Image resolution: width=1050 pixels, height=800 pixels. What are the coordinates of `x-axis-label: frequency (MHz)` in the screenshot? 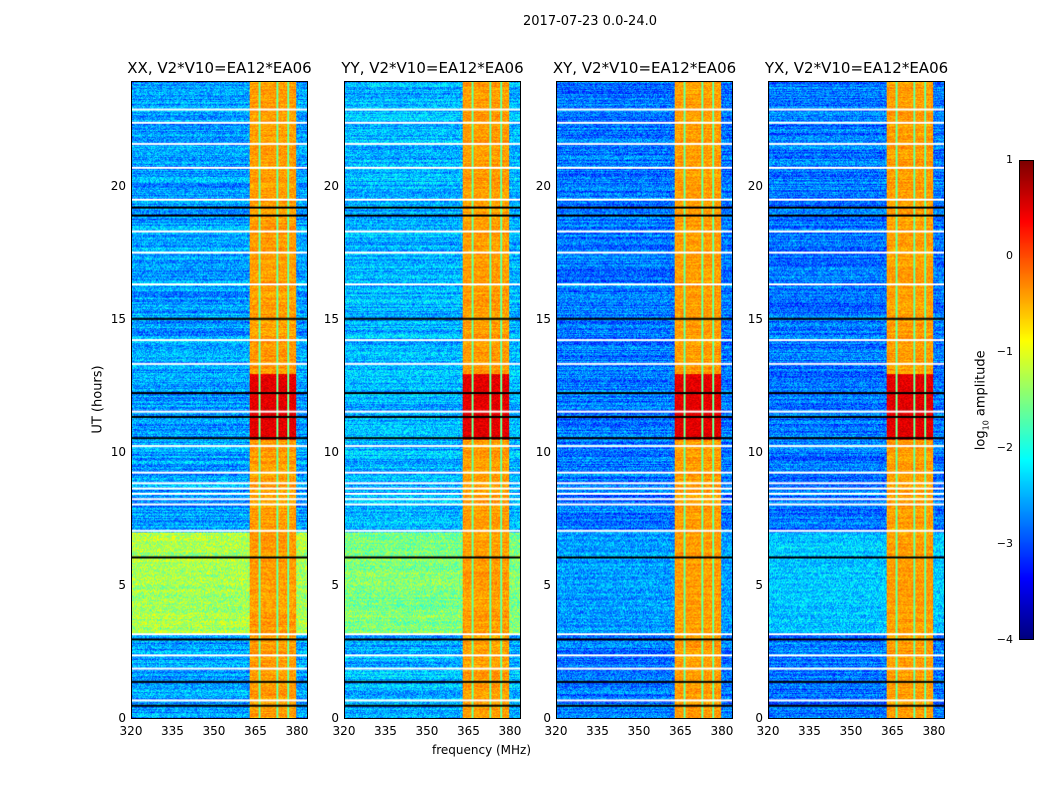 It's located at (482, 750).